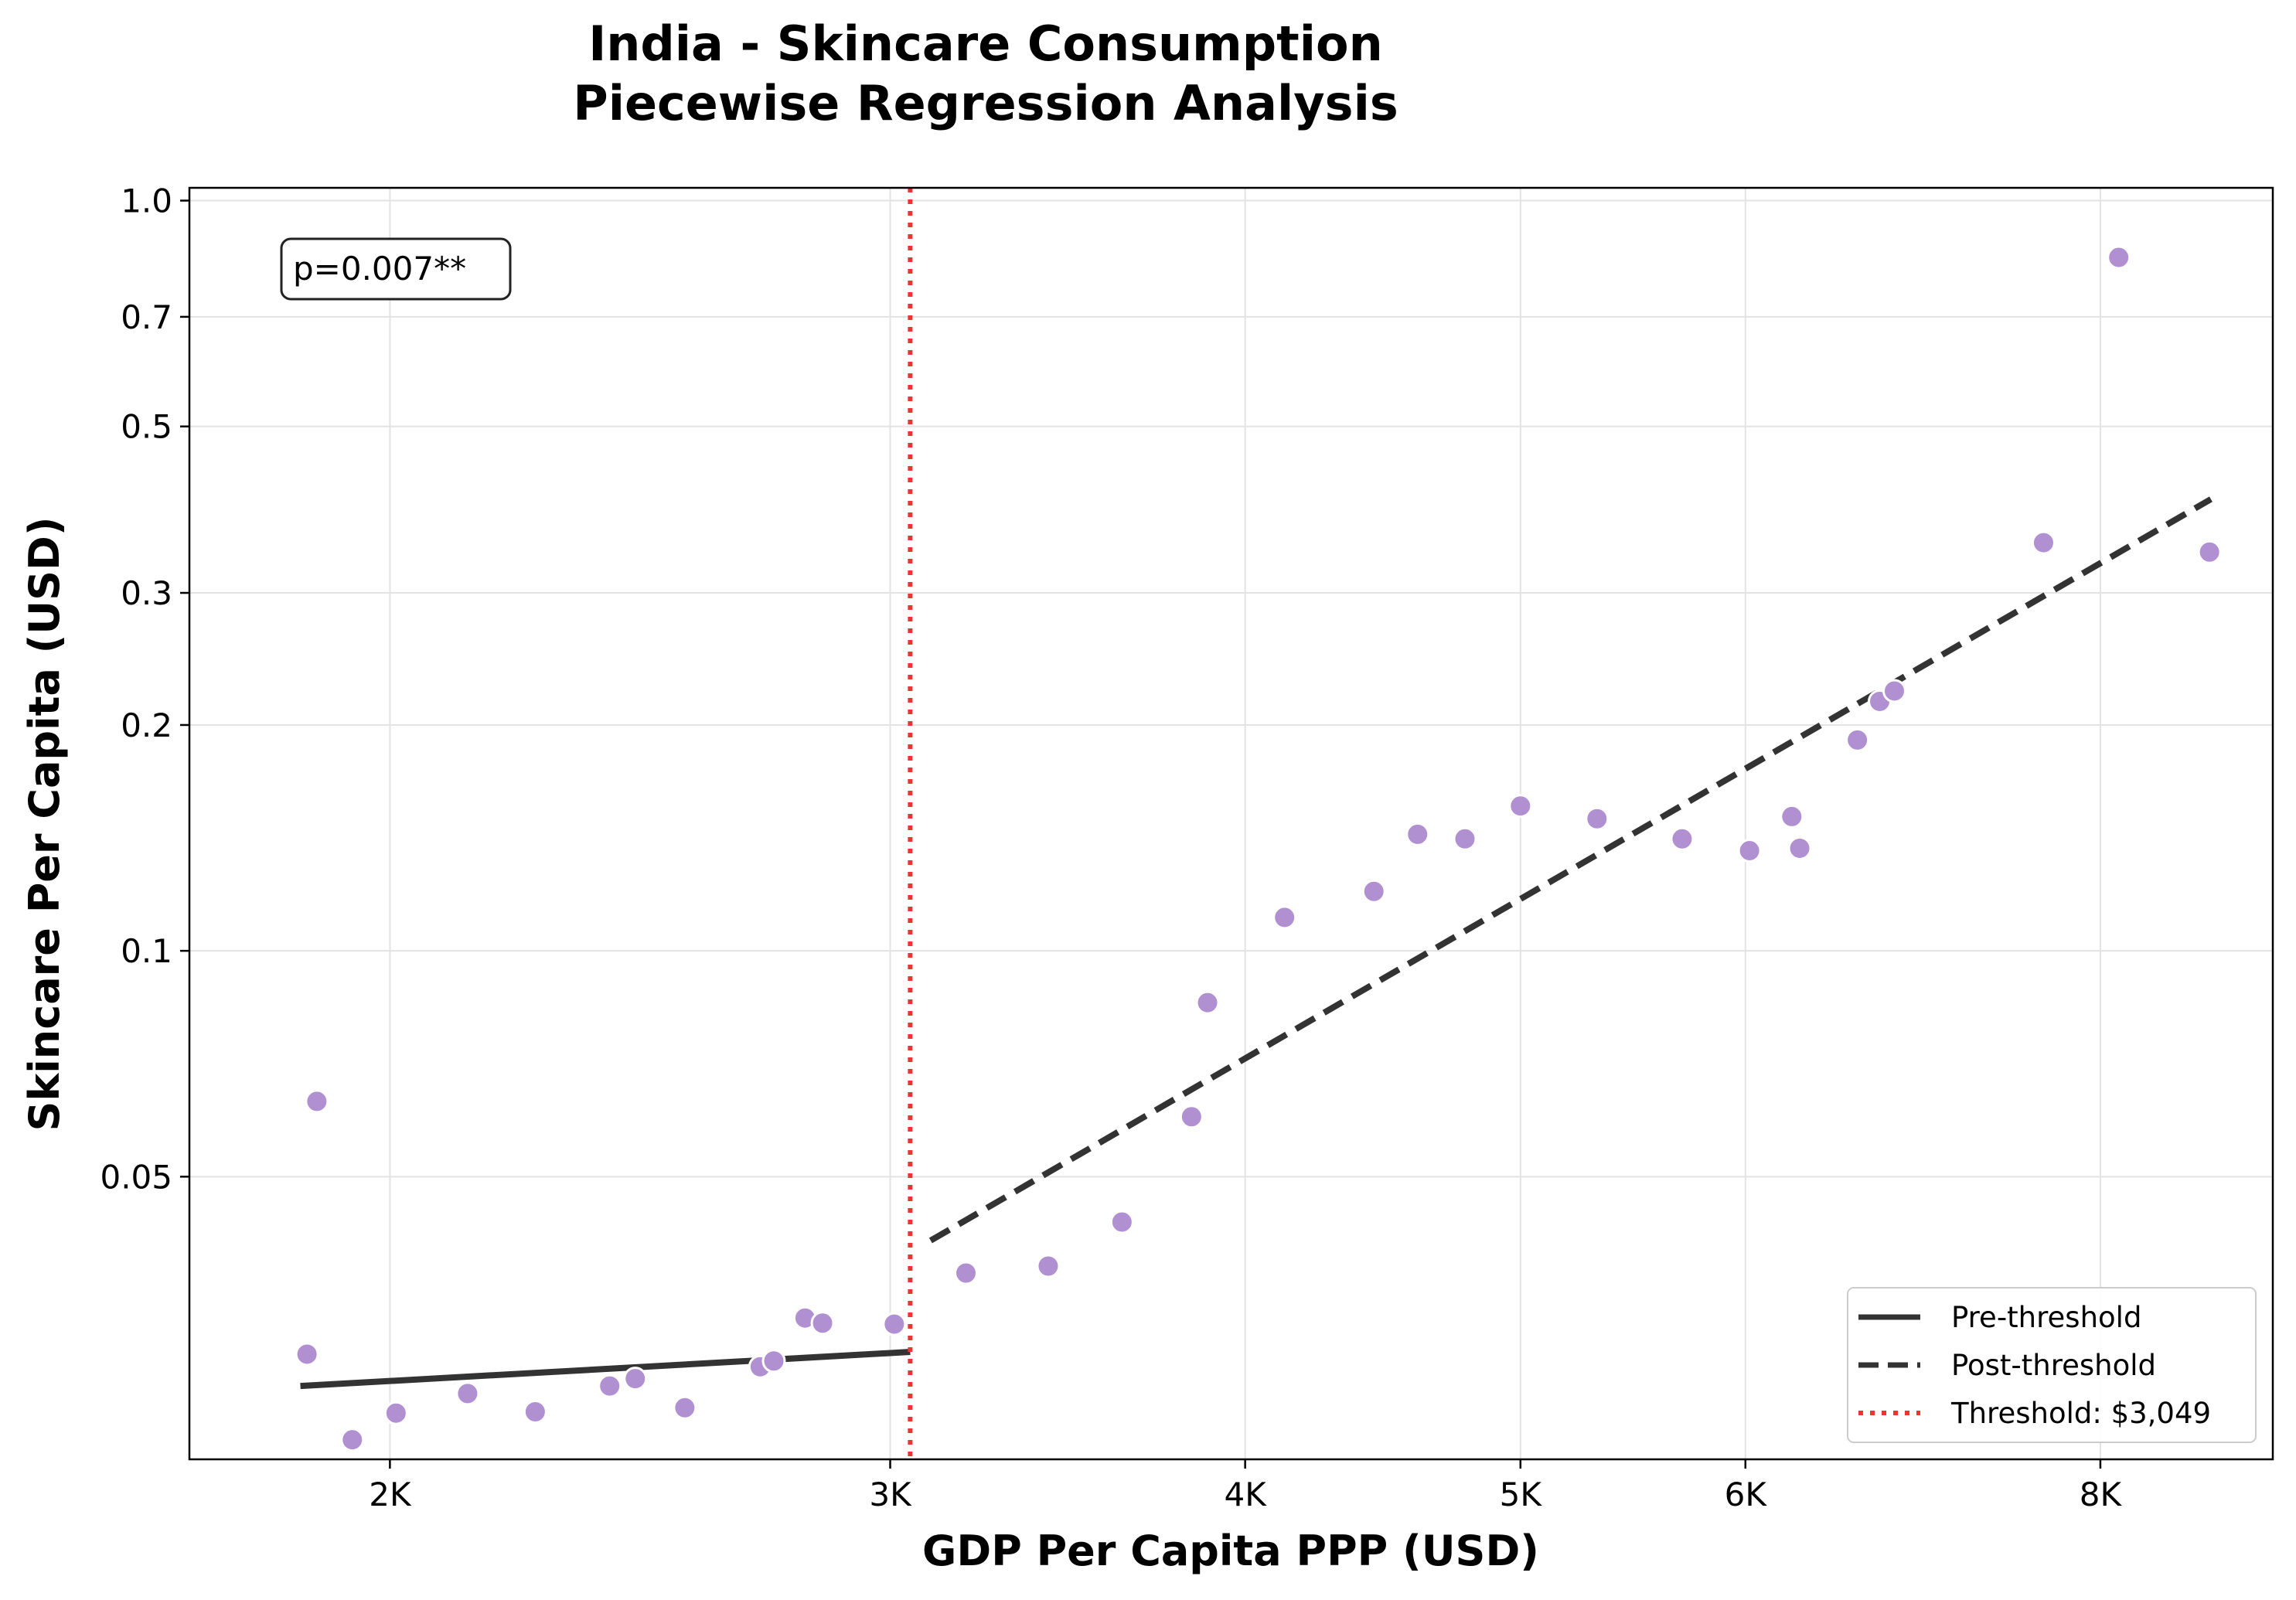 The width and height of the screenshot is (2296, 1600). Describe the element at coordinates (146, 593) in the screenshot. I see `y-tick-label: 0.3` at that location.